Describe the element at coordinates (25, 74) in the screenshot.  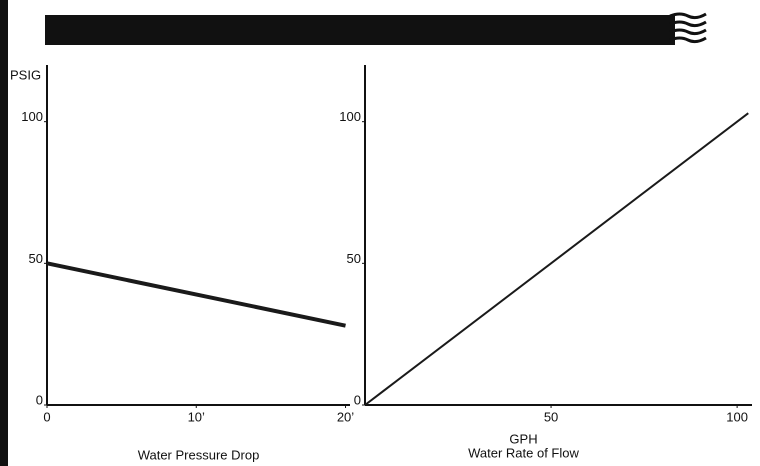
I see `y-axis-label: PSIG` at that location.